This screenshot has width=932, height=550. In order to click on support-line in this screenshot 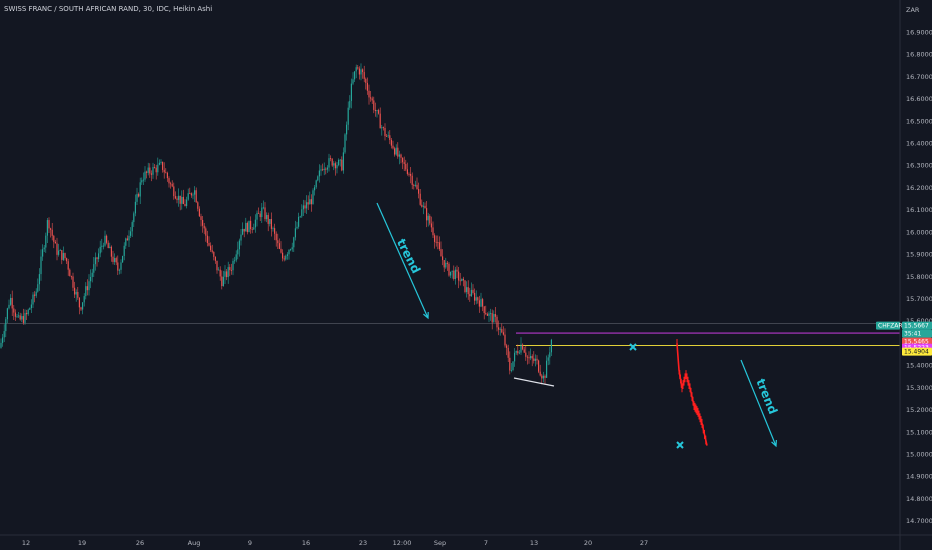, I will do `click(534, 382)`.